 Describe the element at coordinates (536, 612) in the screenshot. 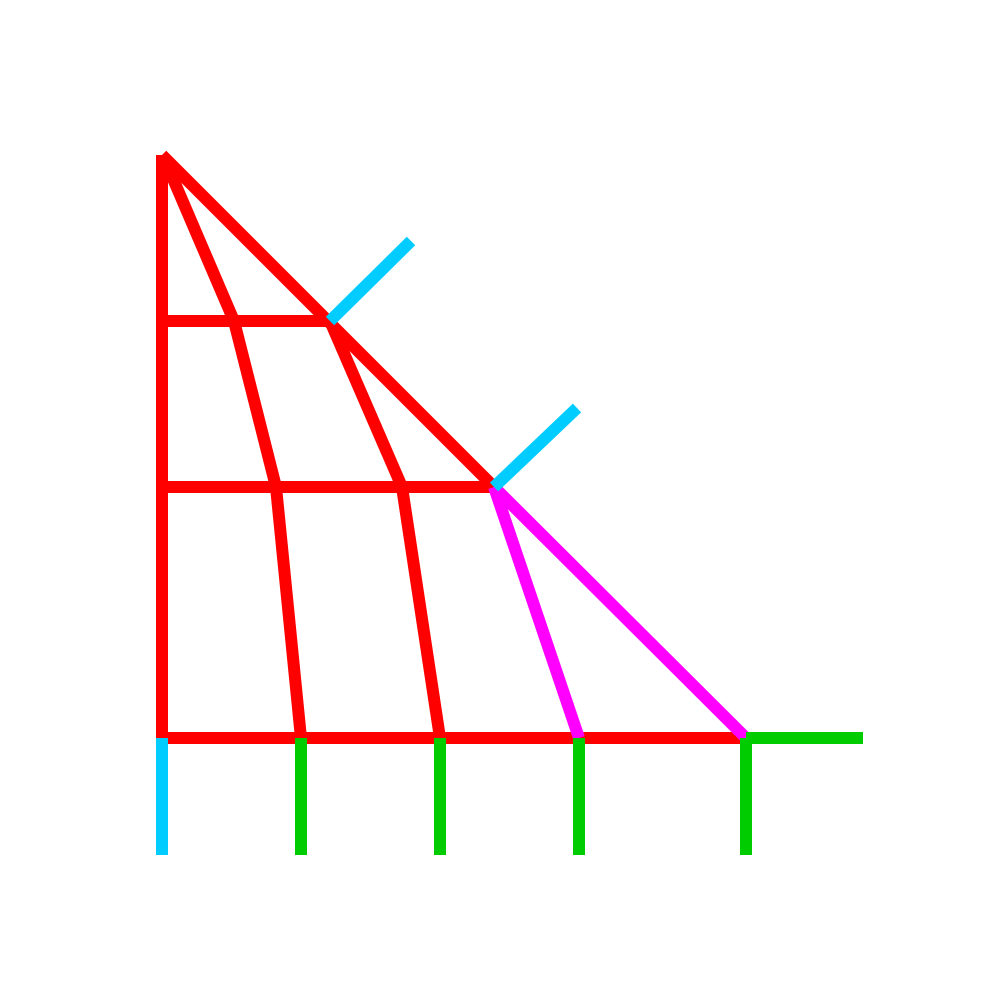

I see `curve-c` at that location.